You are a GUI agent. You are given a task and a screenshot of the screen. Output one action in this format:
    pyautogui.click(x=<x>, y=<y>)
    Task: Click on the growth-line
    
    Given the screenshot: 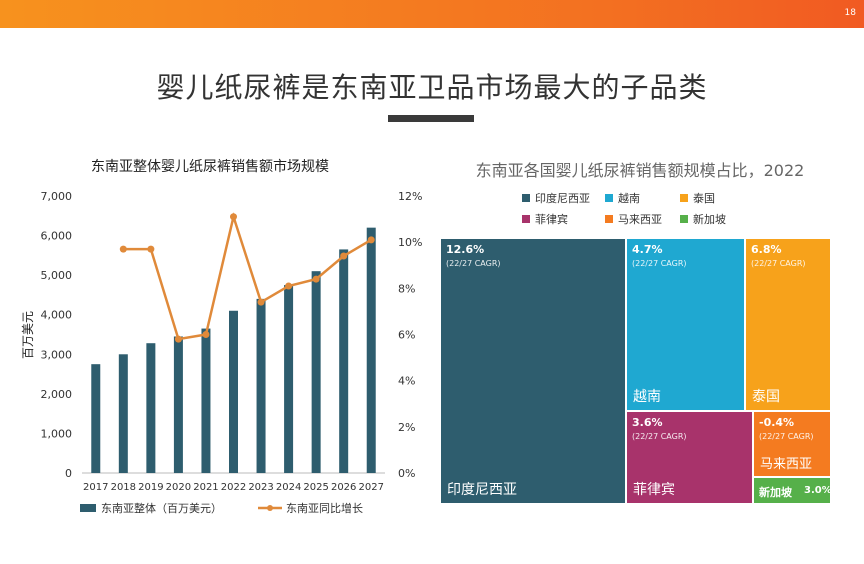 What is the action you would take?
    pyautogui.click(x=247, y=276)
    